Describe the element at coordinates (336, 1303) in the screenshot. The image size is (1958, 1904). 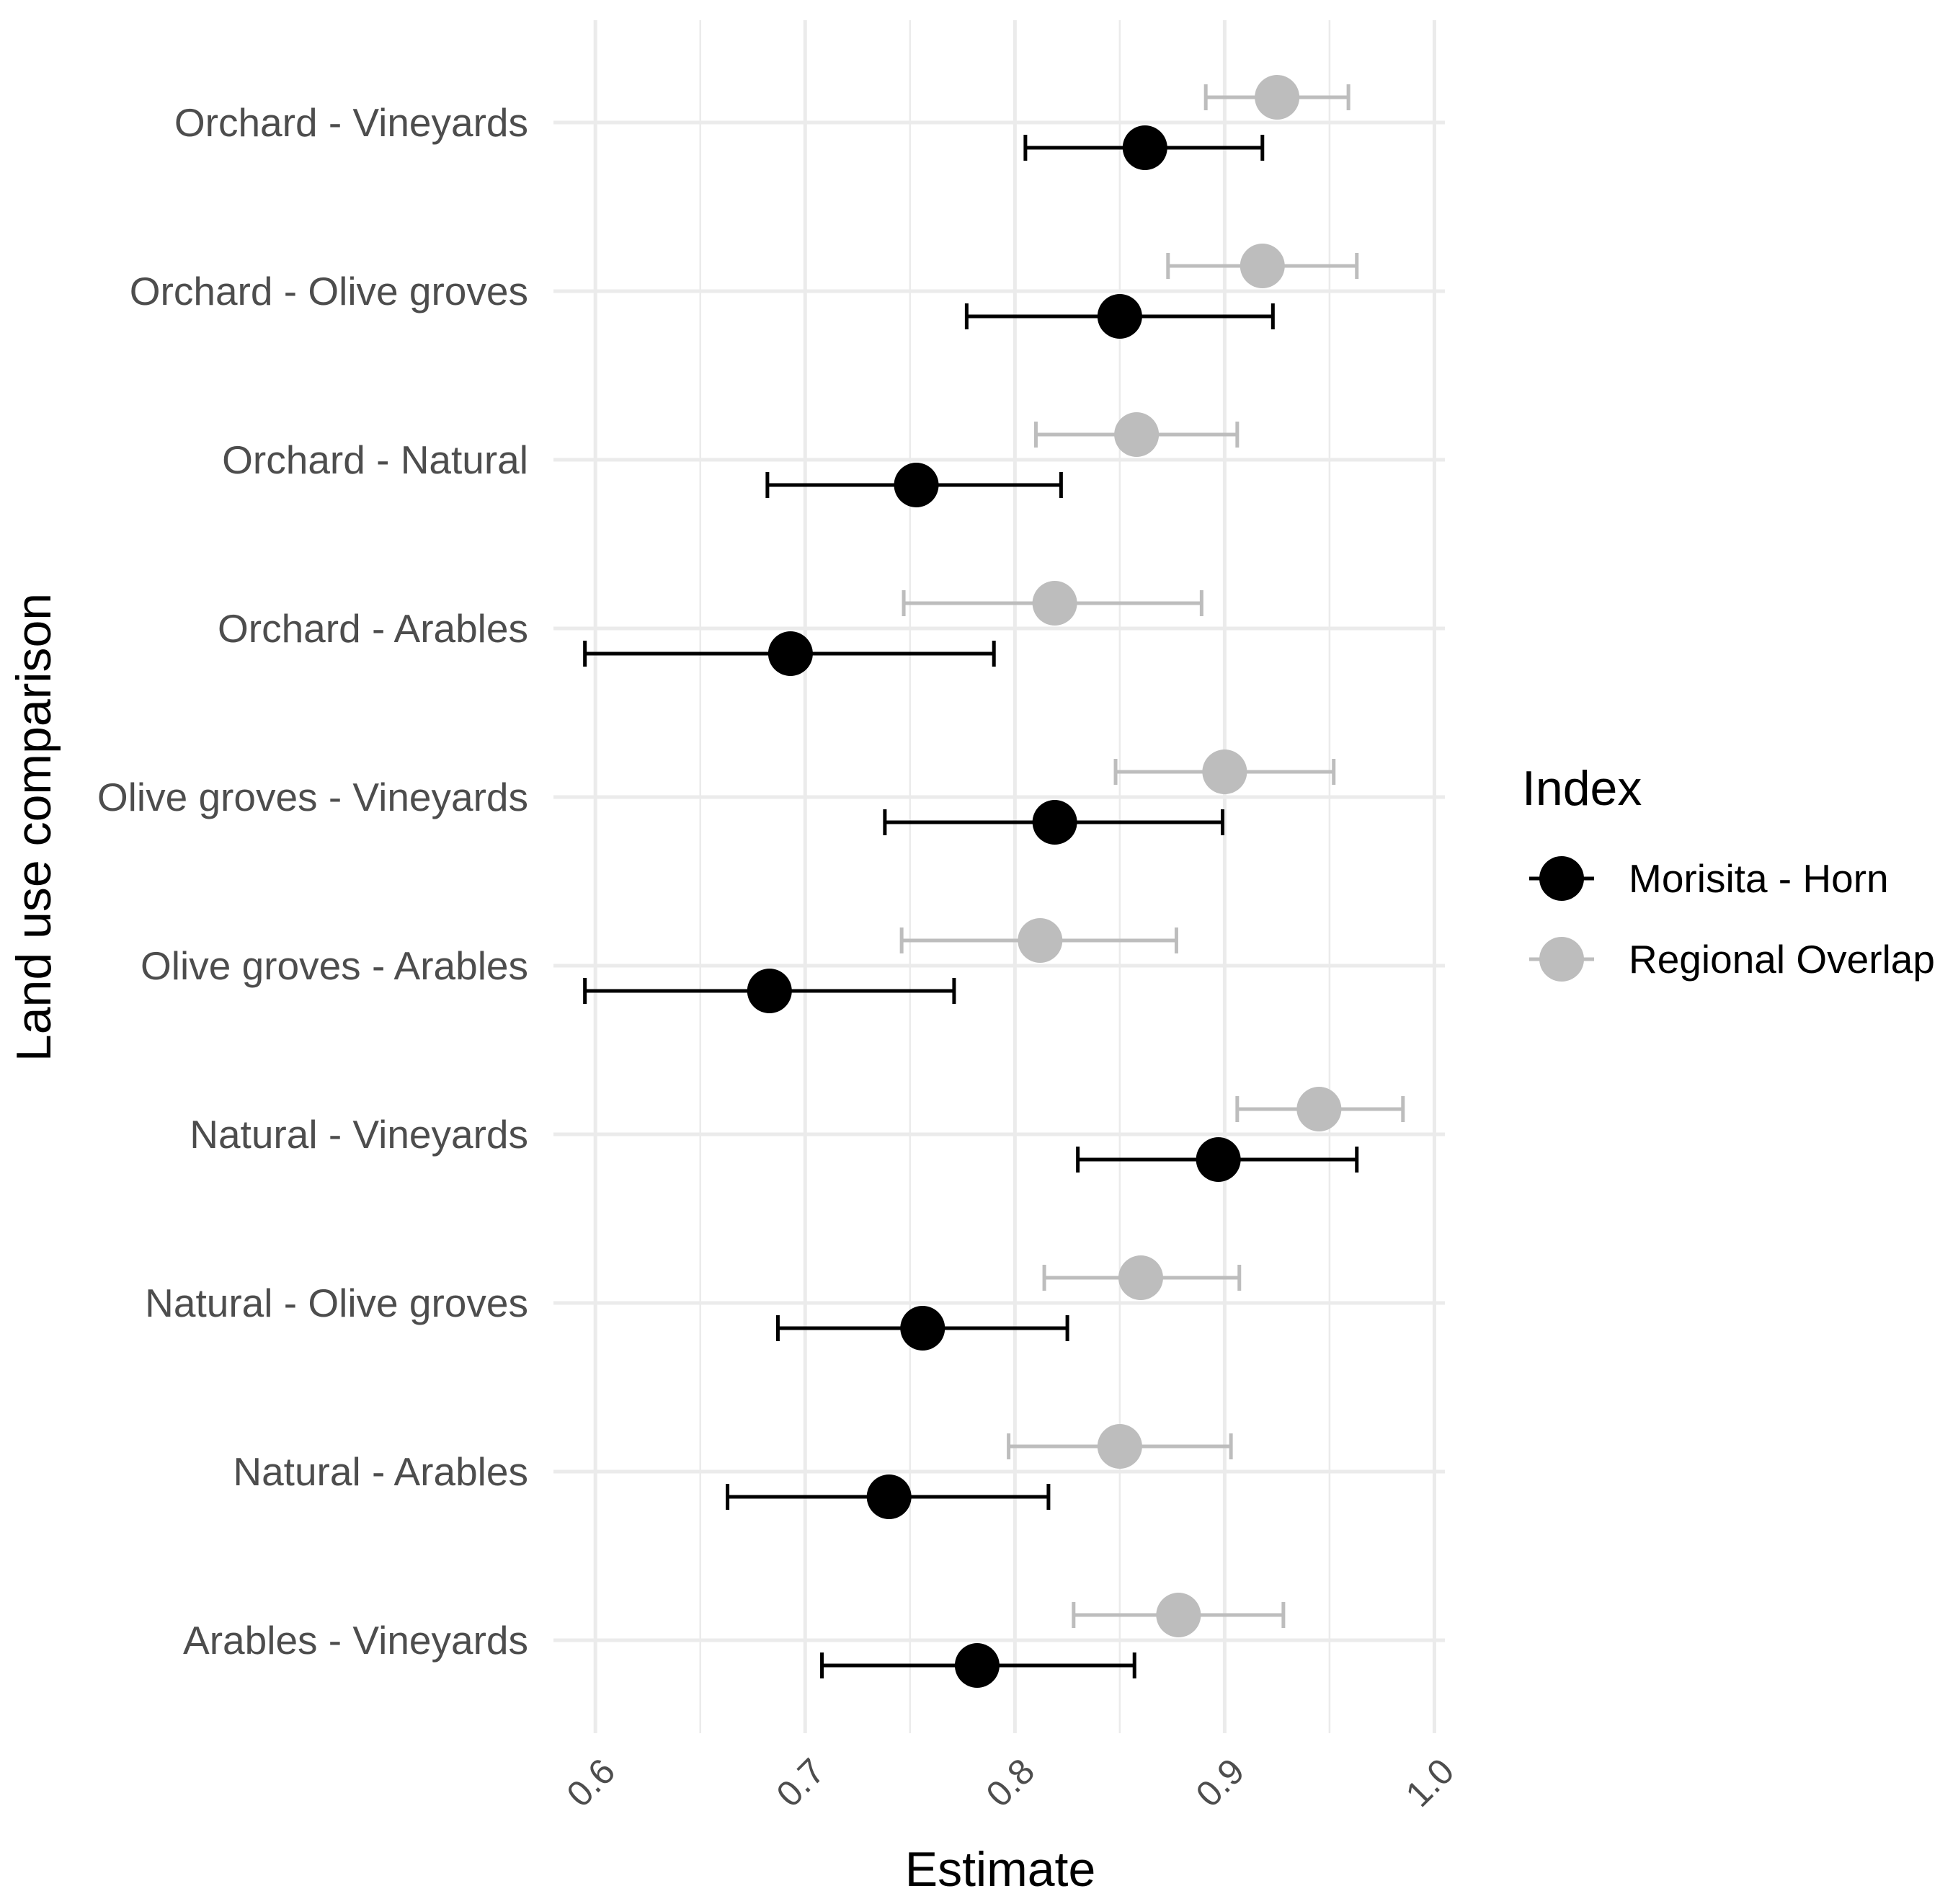
I see `category-label: Natural - Olive groves` at that location.